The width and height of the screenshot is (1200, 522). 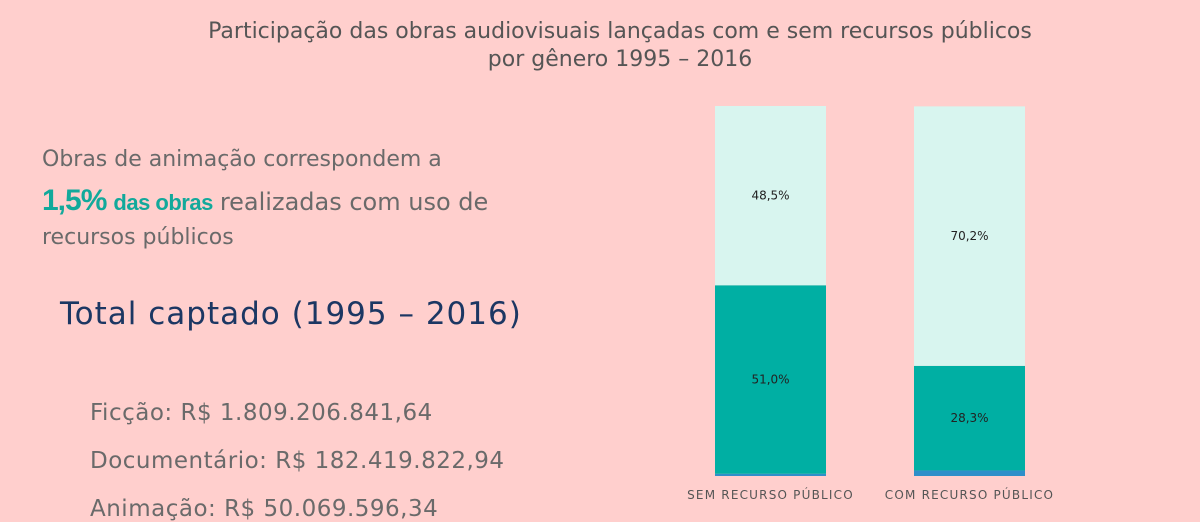 What do you see at coordinates (74, 200) in the screenshot?
I see `highlight-value: 1,5%` at bounding box center [74, 200].